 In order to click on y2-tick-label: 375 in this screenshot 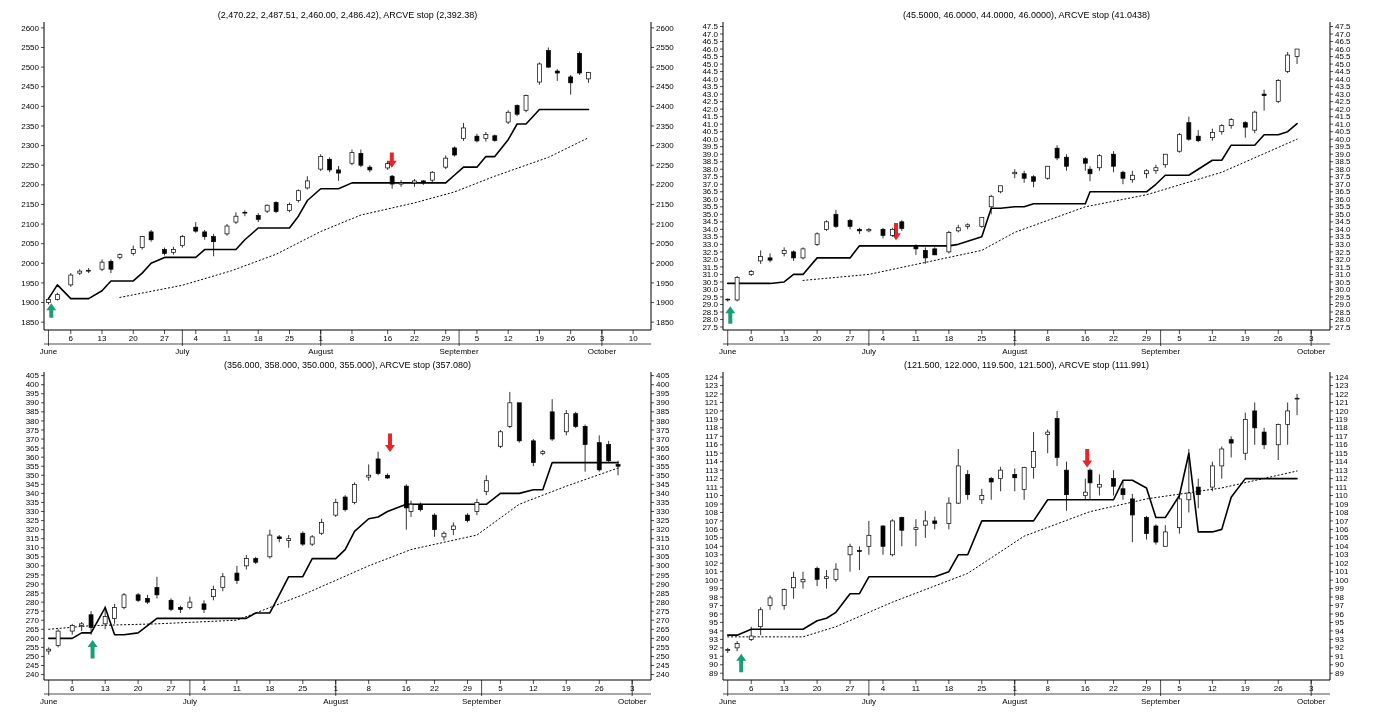, I will do `click(663, 430)`.